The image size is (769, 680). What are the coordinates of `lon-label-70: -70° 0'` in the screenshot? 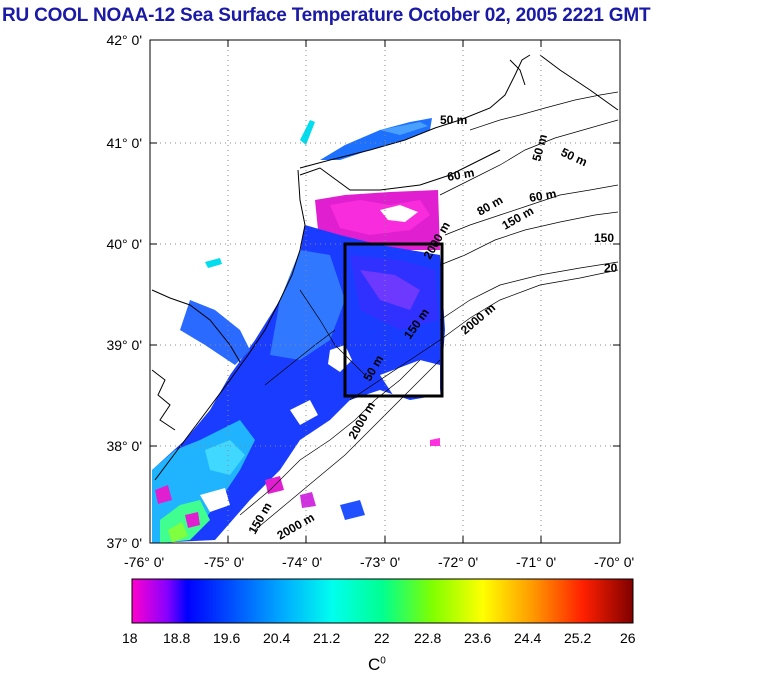 It's located at (614, 562).